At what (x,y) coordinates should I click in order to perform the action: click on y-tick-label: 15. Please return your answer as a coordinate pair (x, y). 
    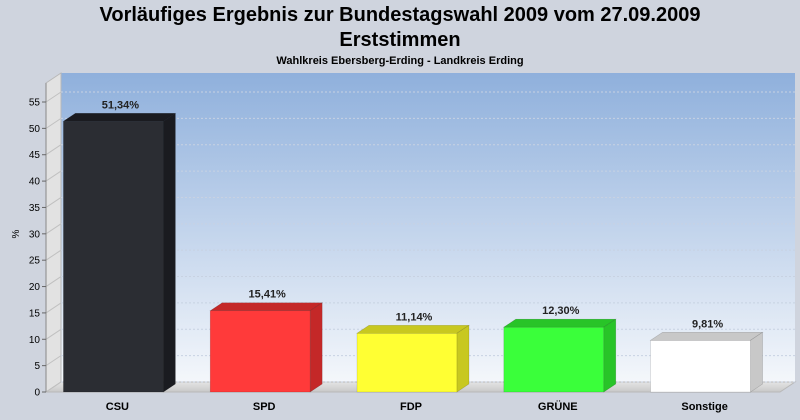
    Looking at the image, I should click on (35, 313).